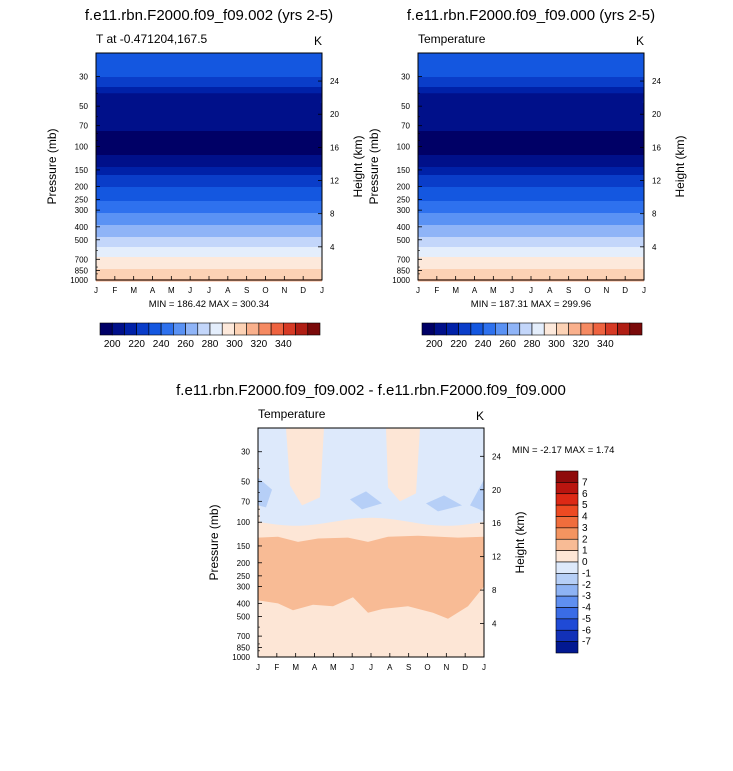 The height and width of the screenshot is (771, 733). What do you see at coordinates (332, 214) in the screenshot?
I see `y2-tick-label: 8` at bounding box center [332, 214].